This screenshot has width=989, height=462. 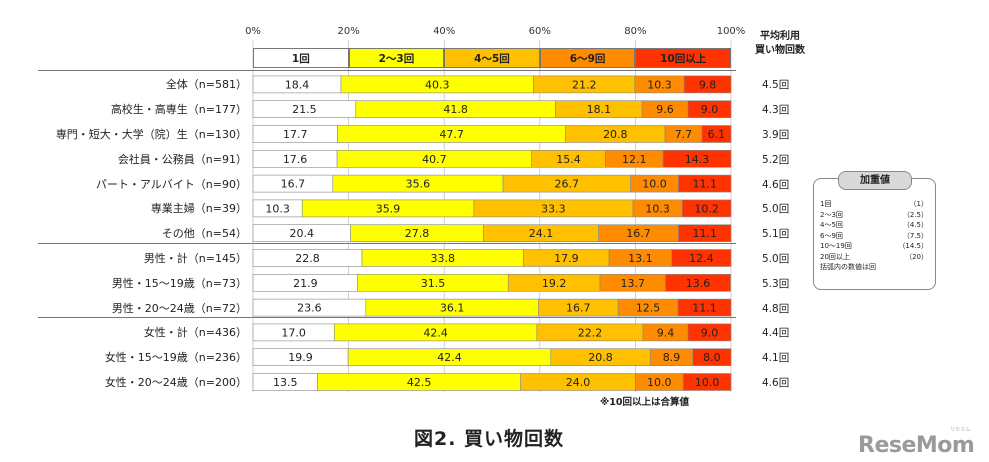 What do you see at coordinates (776, 234) in the screenshot?
I see `avg-value: 5.1回` at bounding box center [776, 234].